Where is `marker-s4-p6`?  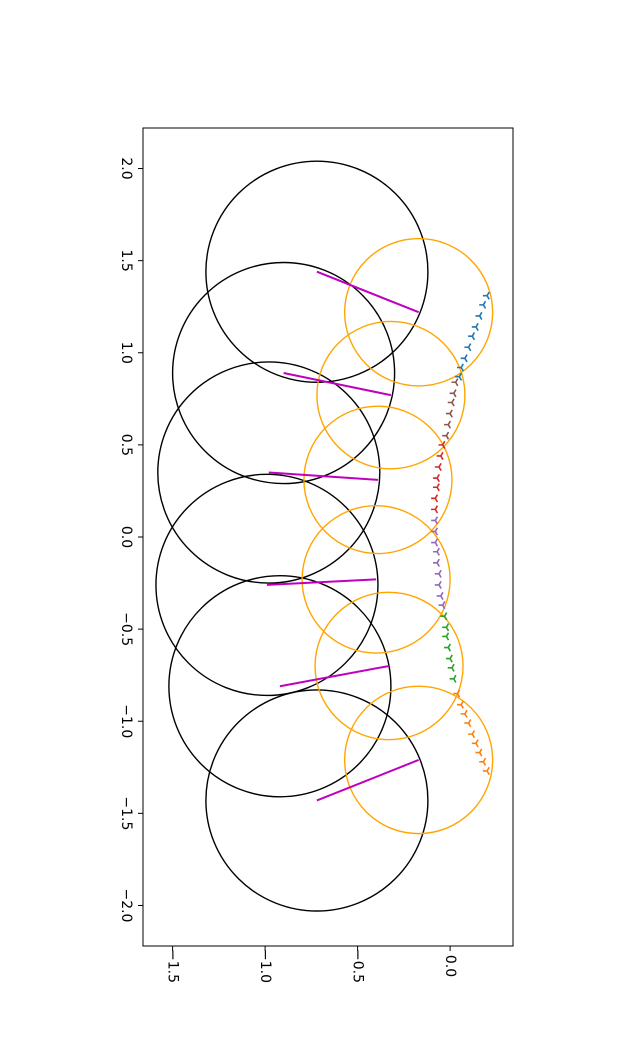
marker-s4-p6 is located at coordinates (453, 678).